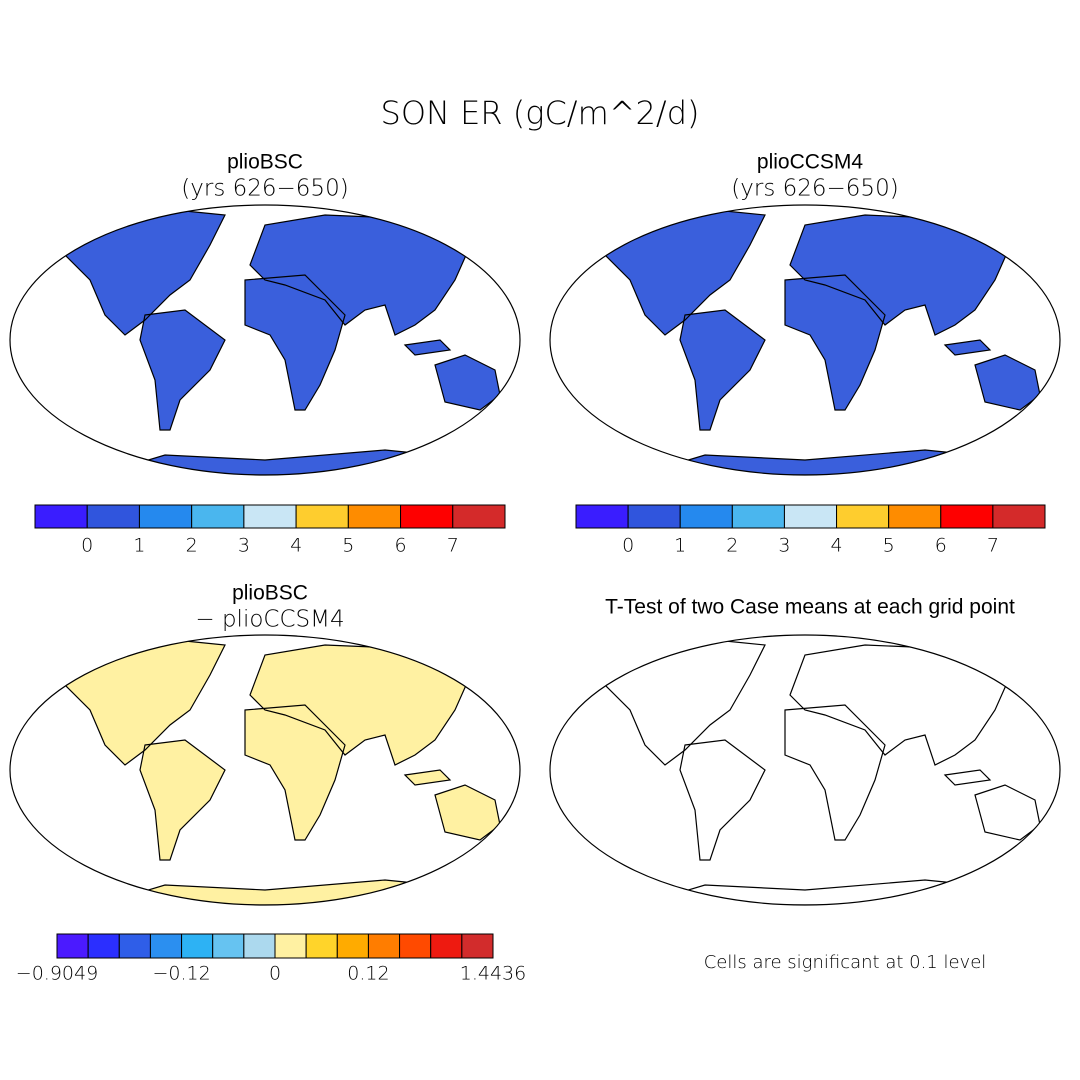  I want to click on land, so click(280, 342).